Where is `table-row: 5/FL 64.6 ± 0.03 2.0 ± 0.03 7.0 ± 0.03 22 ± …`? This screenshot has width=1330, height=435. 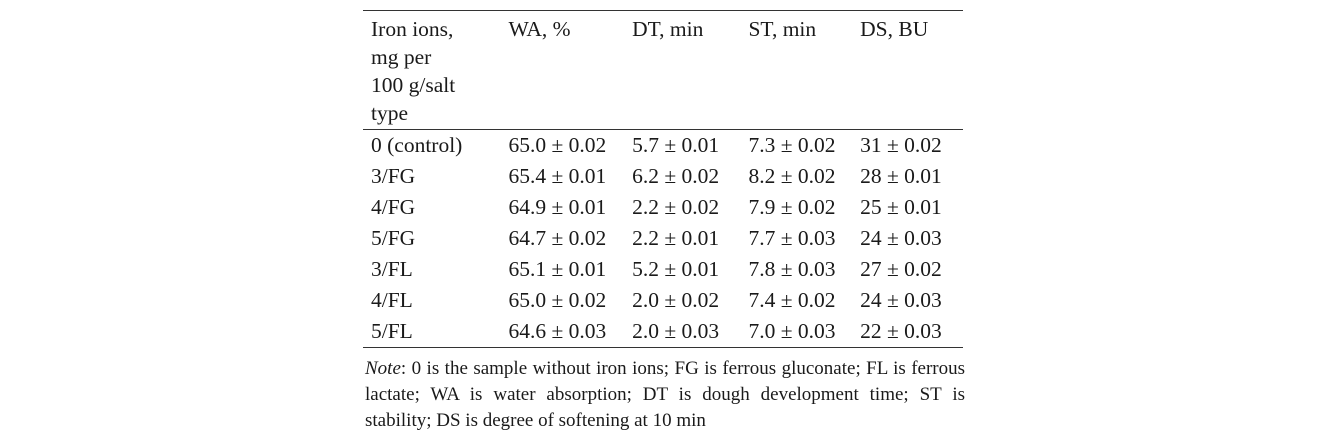
table-row: 5/FL 64.6 ± 0.03 2.0 ± 0.03 7.0 ± 0.03 22 ± … is located at coordinates (663, 332).